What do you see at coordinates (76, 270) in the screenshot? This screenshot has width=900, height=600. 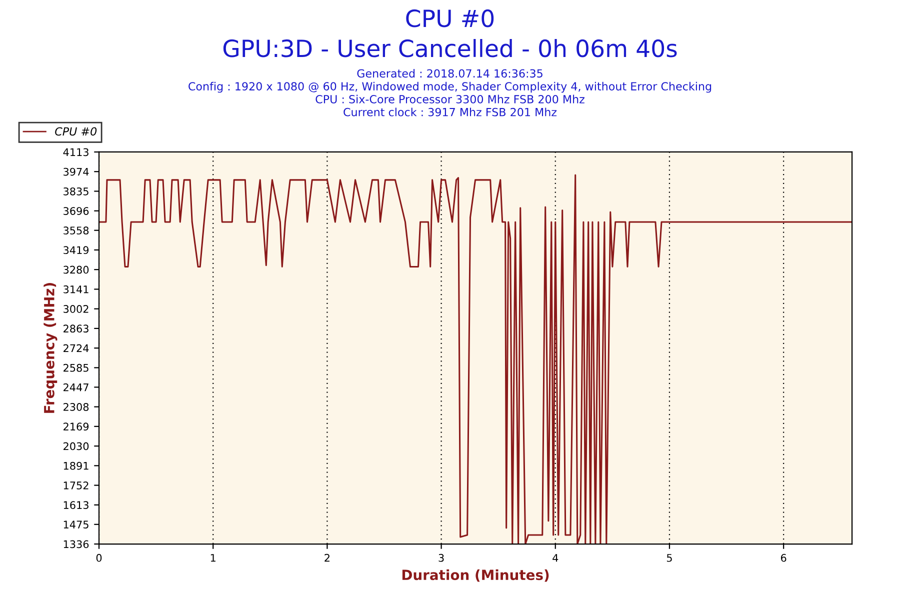 I see `y-tick-label: 3280` at bounding box center [76, 270].